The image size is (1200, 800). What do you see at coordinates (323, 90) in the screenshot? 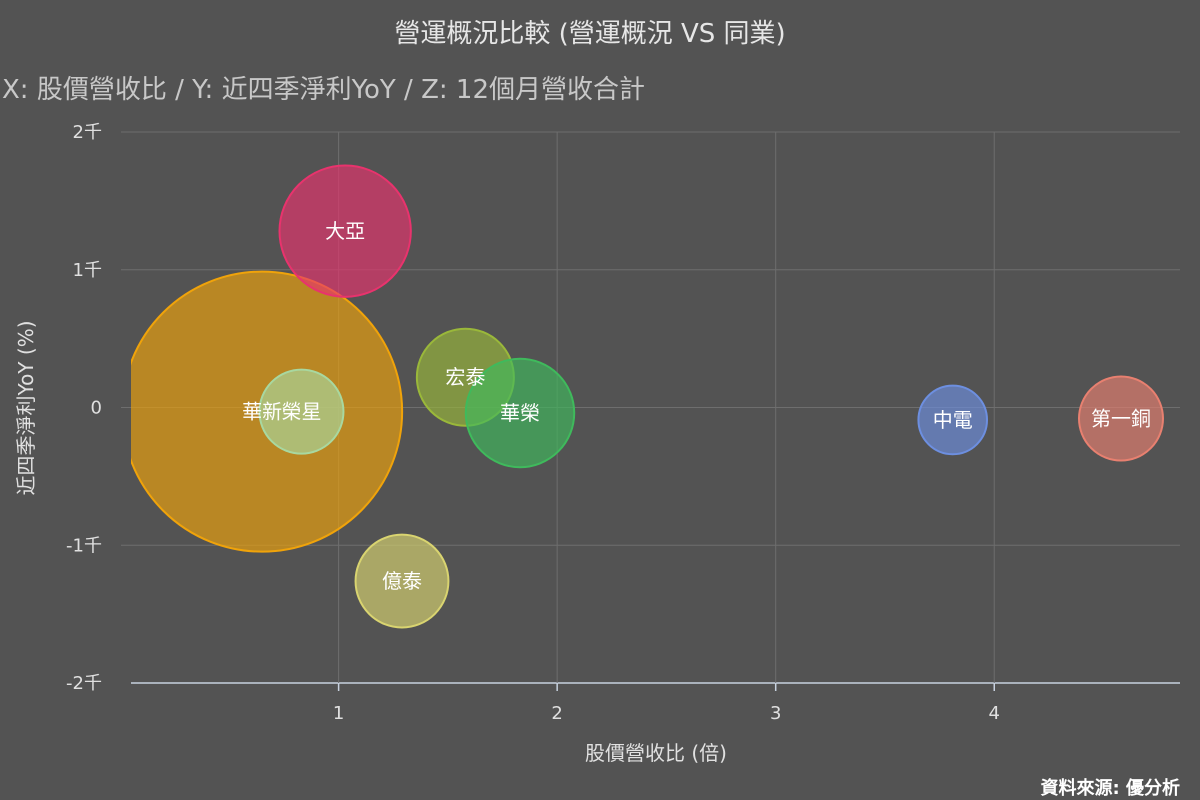
I see `chart-subtitle: X: 股價營收比 / Y: 近四季淨利YoY / Z: 12個月營收合計` at bounding box center [323, 90].